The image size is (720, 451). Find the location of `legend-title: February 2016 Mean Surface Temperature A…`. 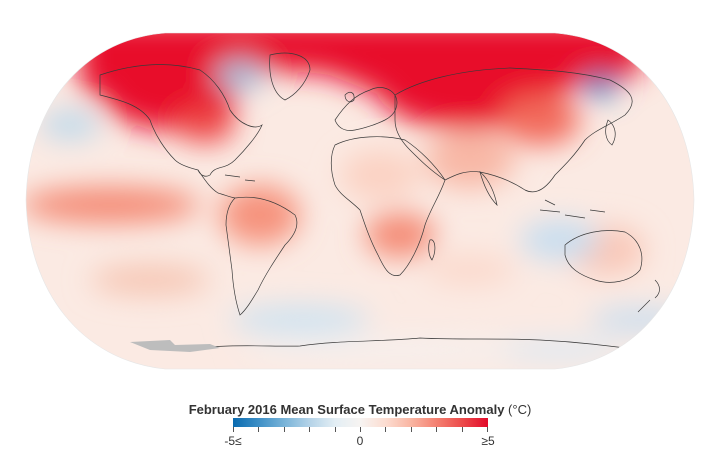

legend-title: February 2016 Mean Surface Temperature A… is located at coordinates (360, 409).